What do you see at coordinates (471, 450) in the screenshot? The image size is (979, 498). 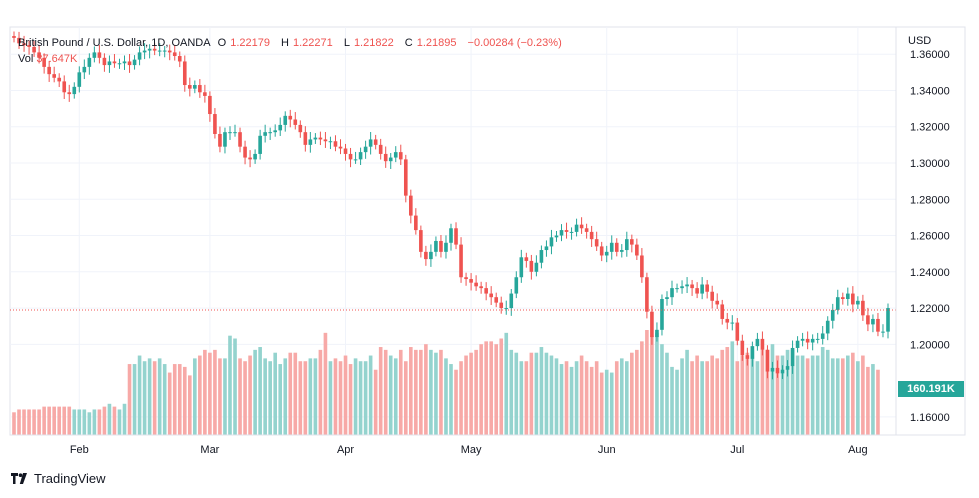 I see `x-tick-label: May` at bounding box center [471, 450].